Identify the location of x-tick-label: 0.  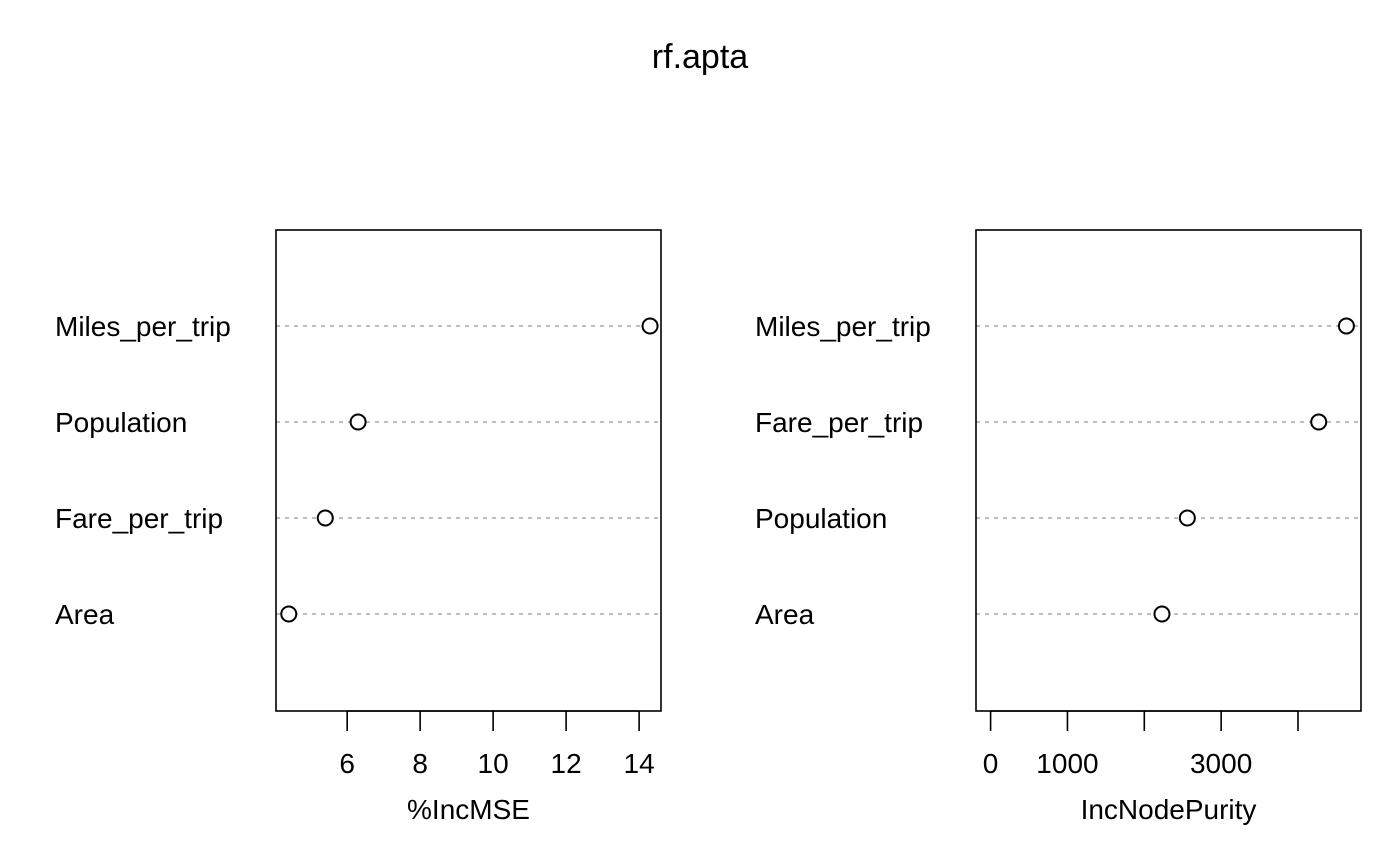
(991, 763).